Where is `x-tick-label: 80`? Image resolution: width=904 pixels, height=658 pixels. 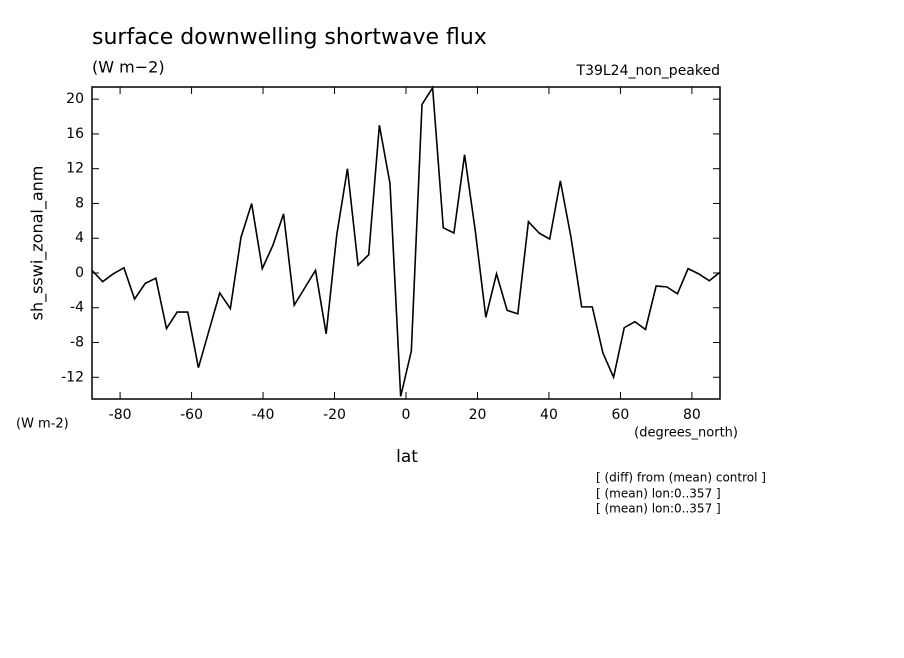
x-tick-label: 80 is located at coordinates (692, 415).